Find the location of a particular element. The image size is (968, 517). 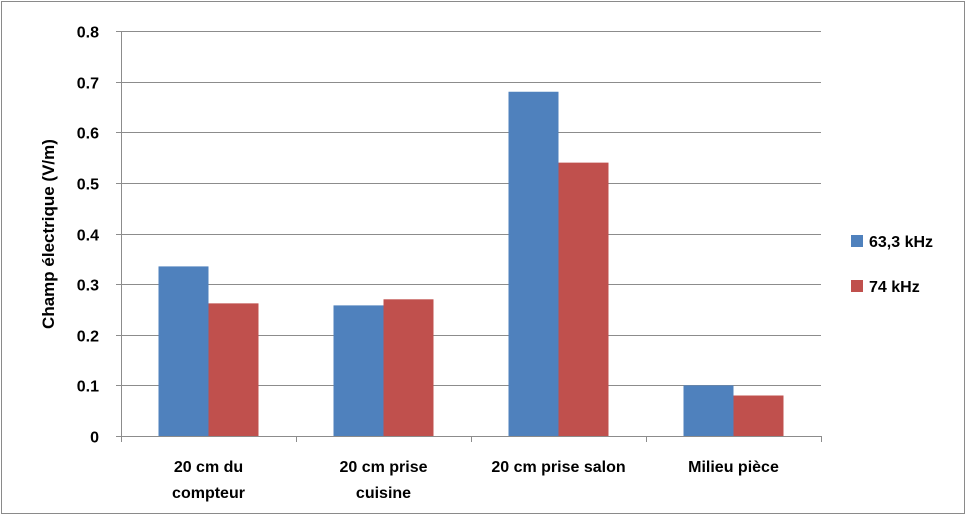

x-tick-label-line: cuisine is located at coordinates (383, 493).